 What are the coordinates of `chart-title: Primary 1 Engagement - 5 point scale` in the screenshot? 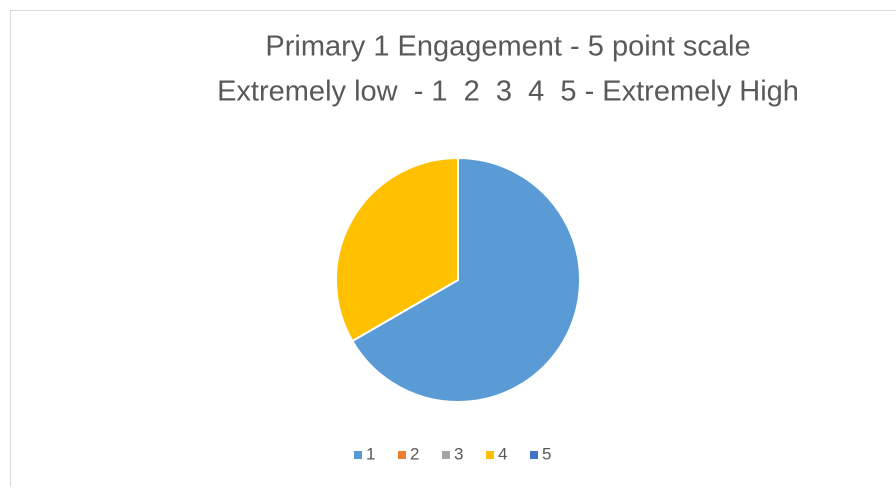 It's located at (507, 47).